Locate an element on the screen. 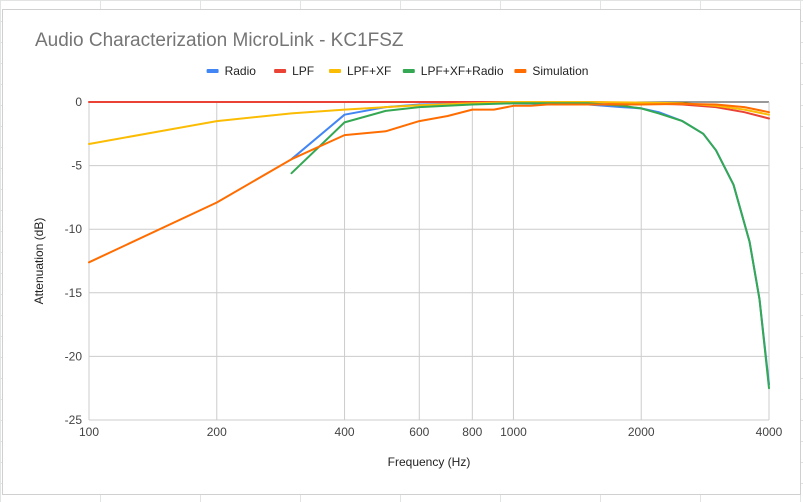 This screenshot has height=502, width=803. y-tick-label: -15 is located at coordinates (74, 293).